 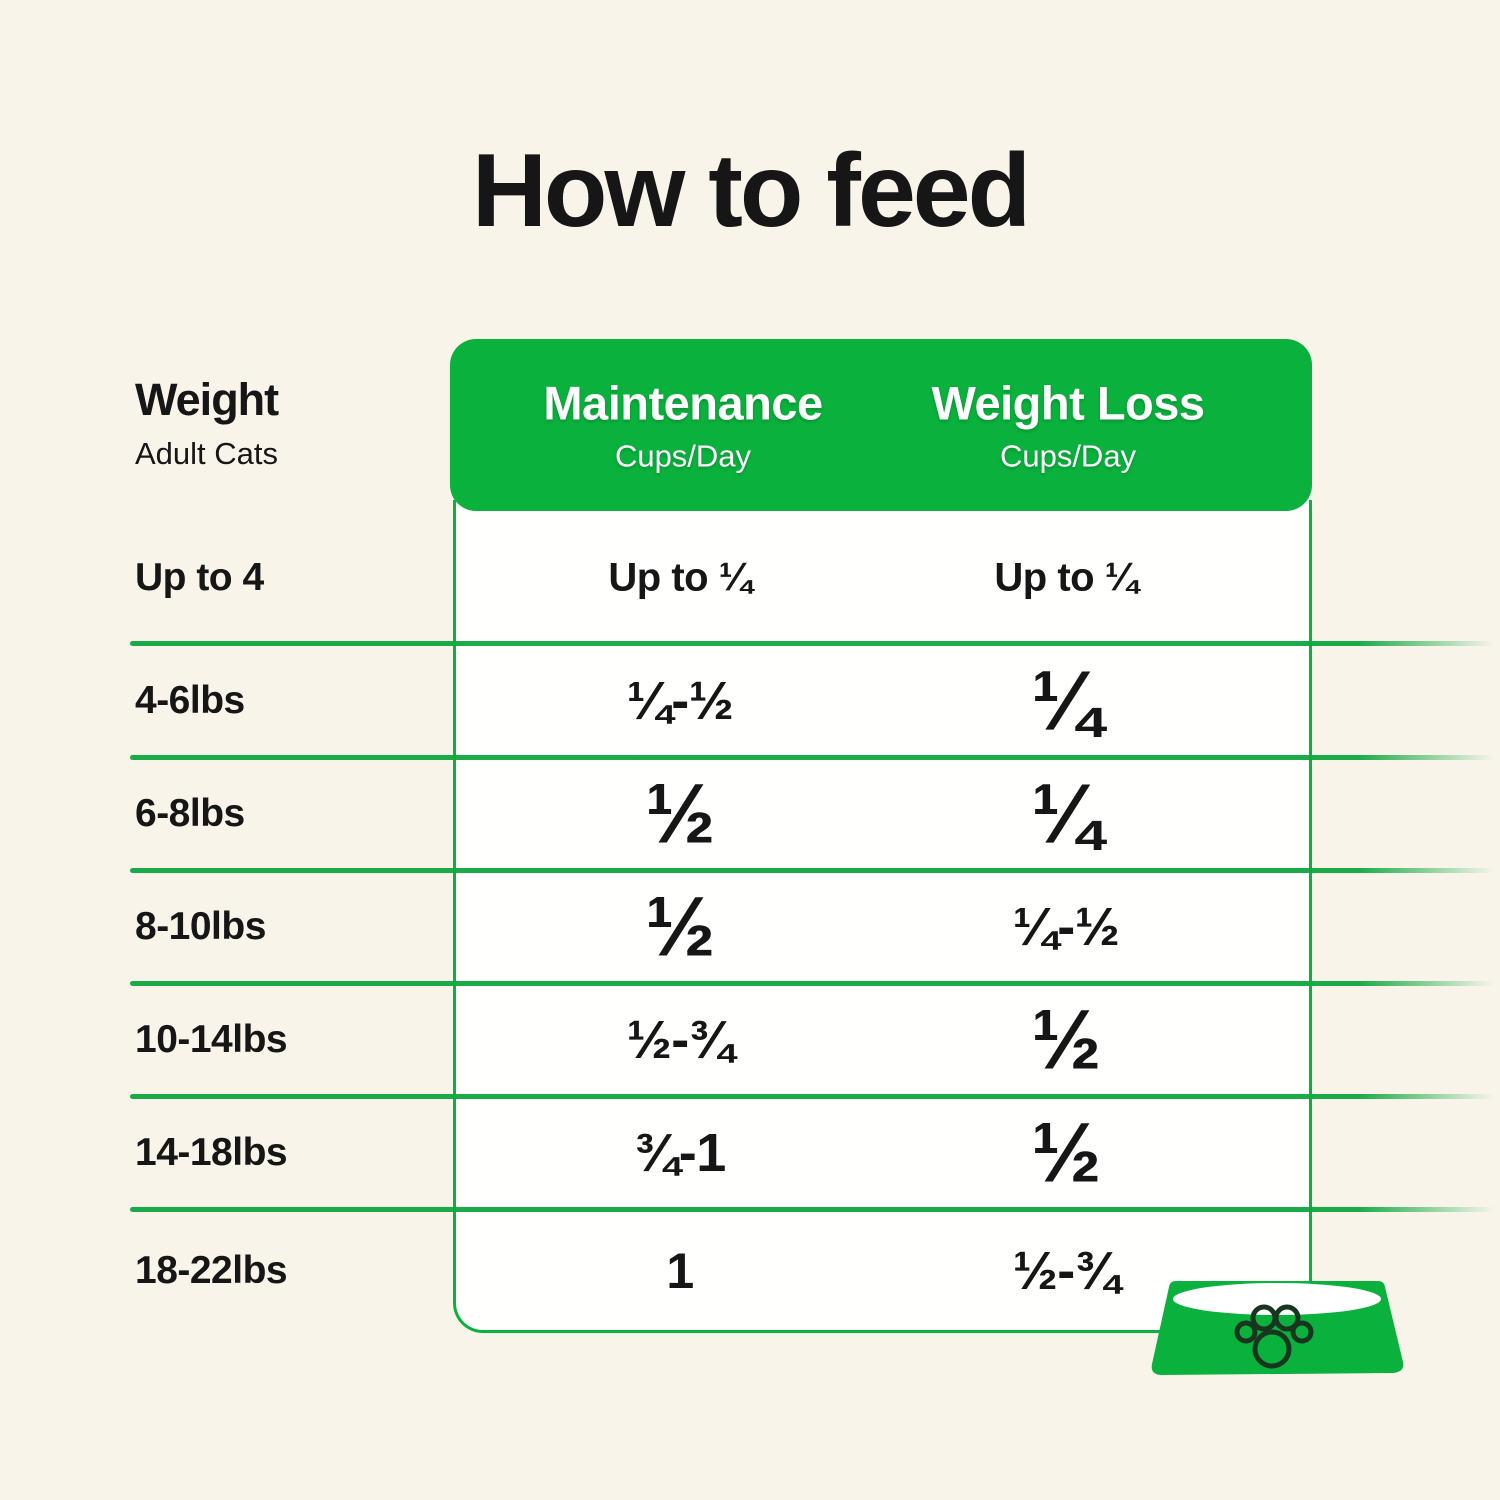 I want to click on bowl-opening, so click(x=1277, y=1299).